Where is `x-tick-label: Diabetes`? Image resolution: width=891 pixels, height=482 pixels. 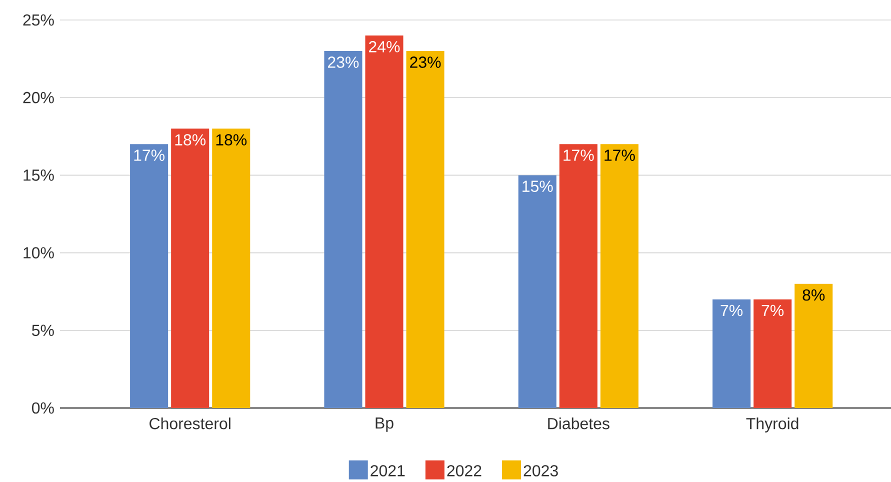
x-tick-label: Diabetes is located at coordinates (579, 424).